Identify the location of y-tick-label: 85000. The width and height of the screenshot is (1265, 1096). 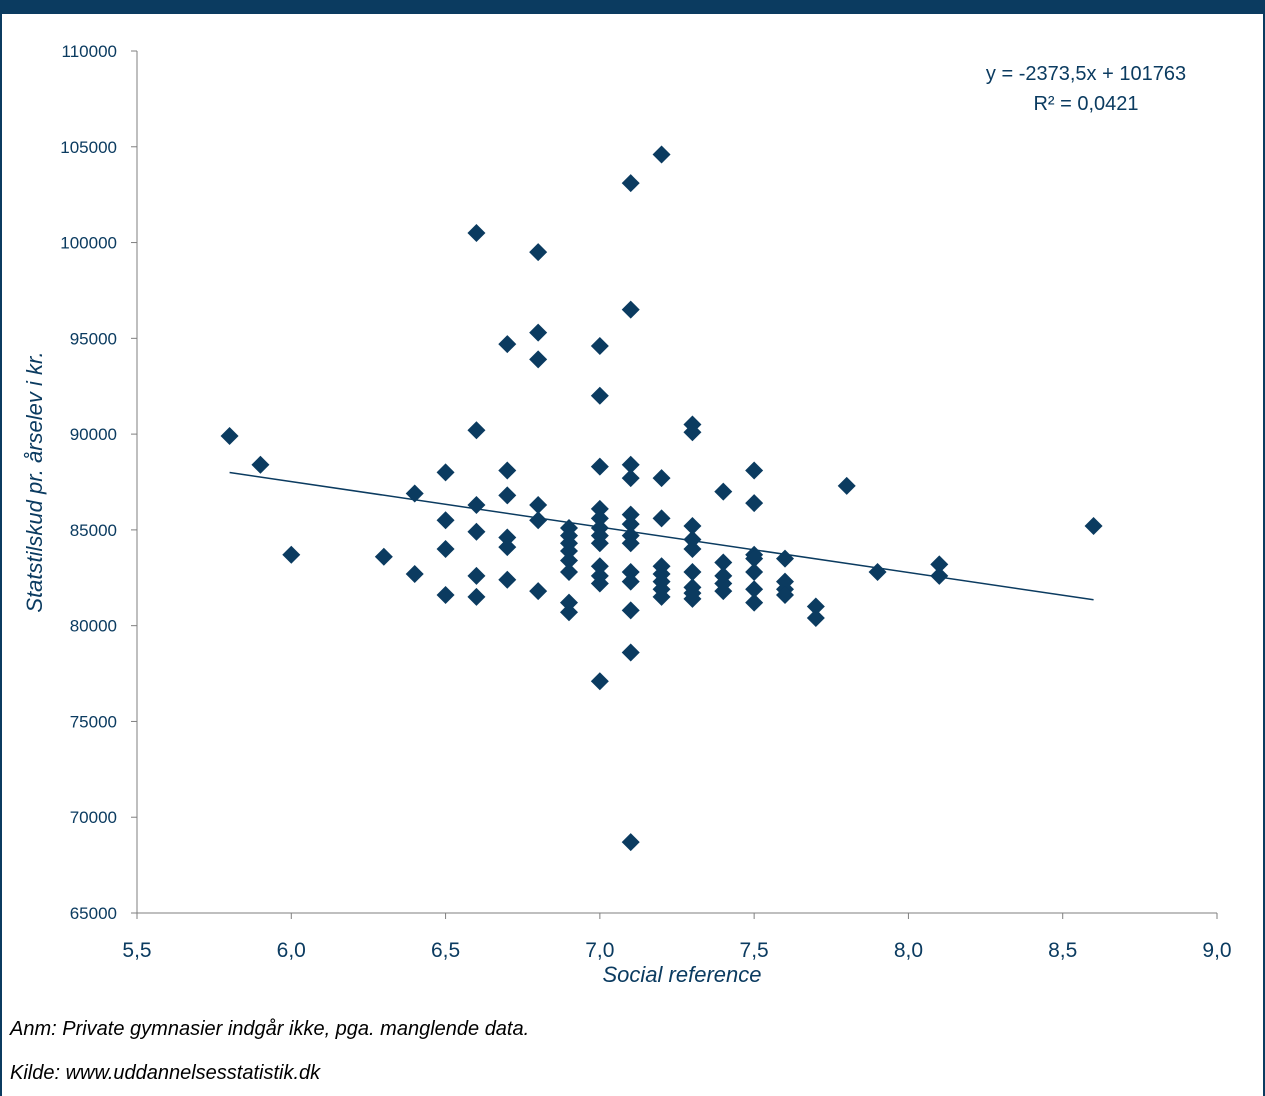
(93, 530).